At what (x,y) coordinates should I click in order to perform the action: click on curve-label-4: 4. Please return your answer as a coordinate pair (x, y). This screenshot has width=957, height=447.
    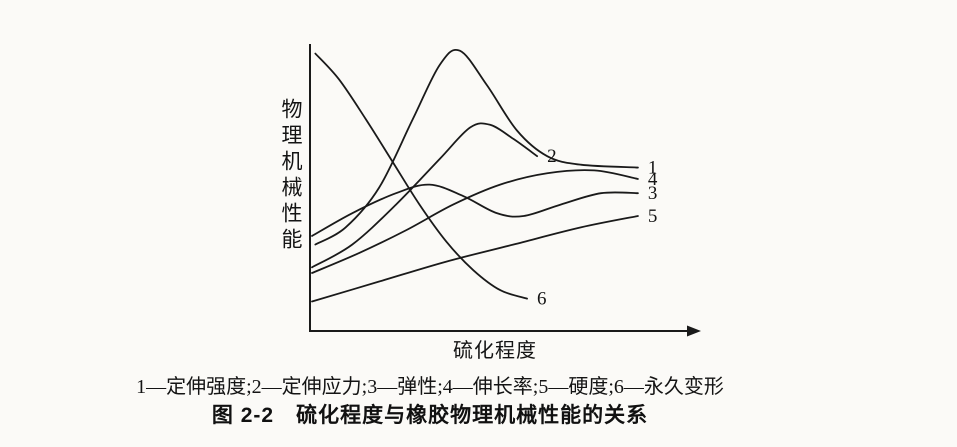
    Looking at the image, I should click on (653, 179).